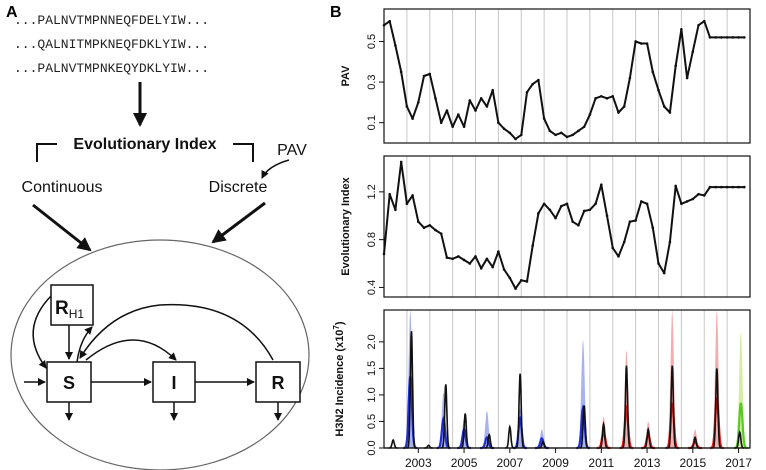  I want to click on x-tick-label: 2013, so click(647, 463).